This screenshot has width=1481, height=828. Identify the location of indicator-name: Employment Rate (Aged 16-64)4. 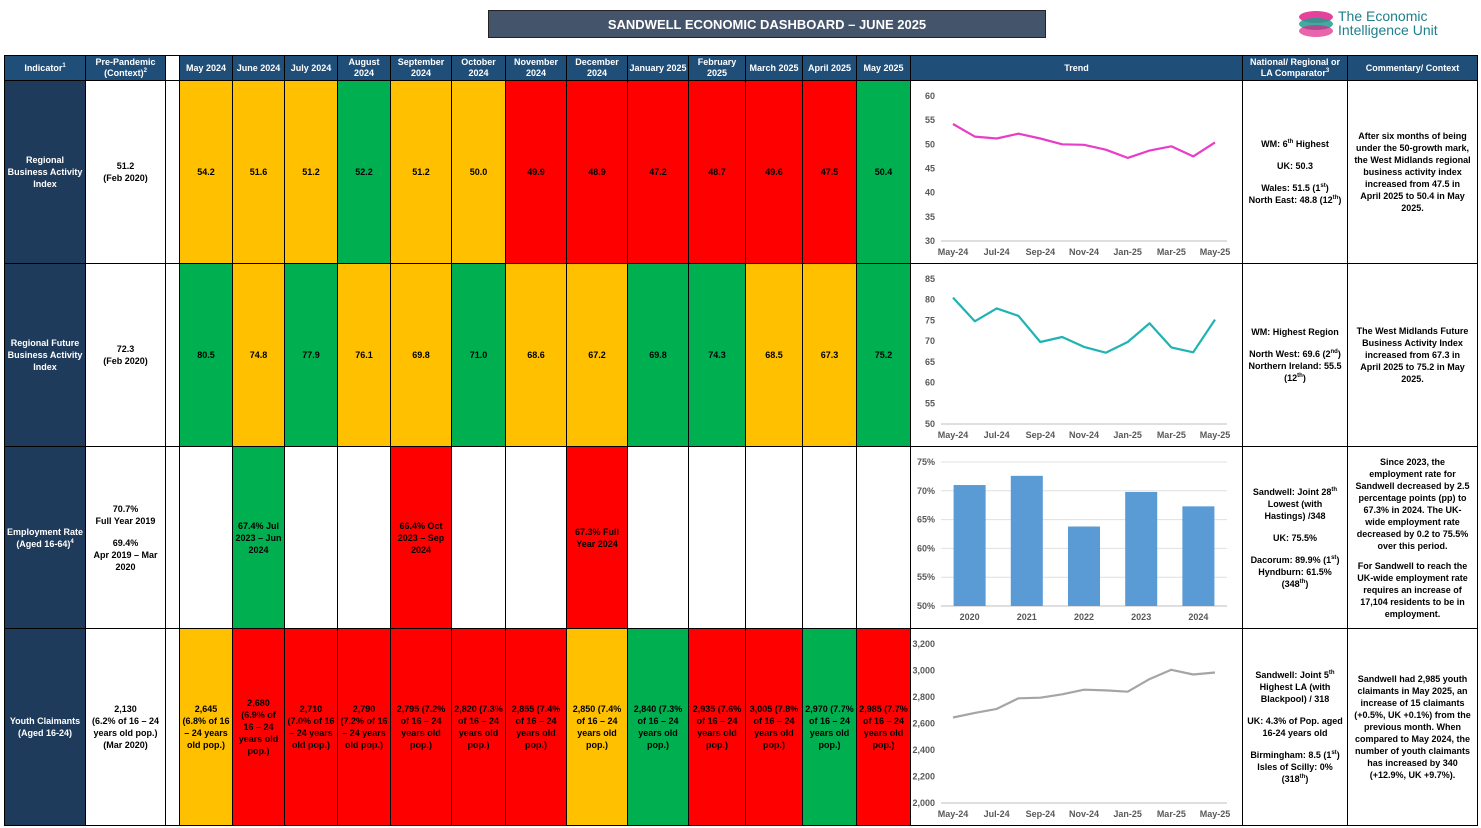
(45, 537).